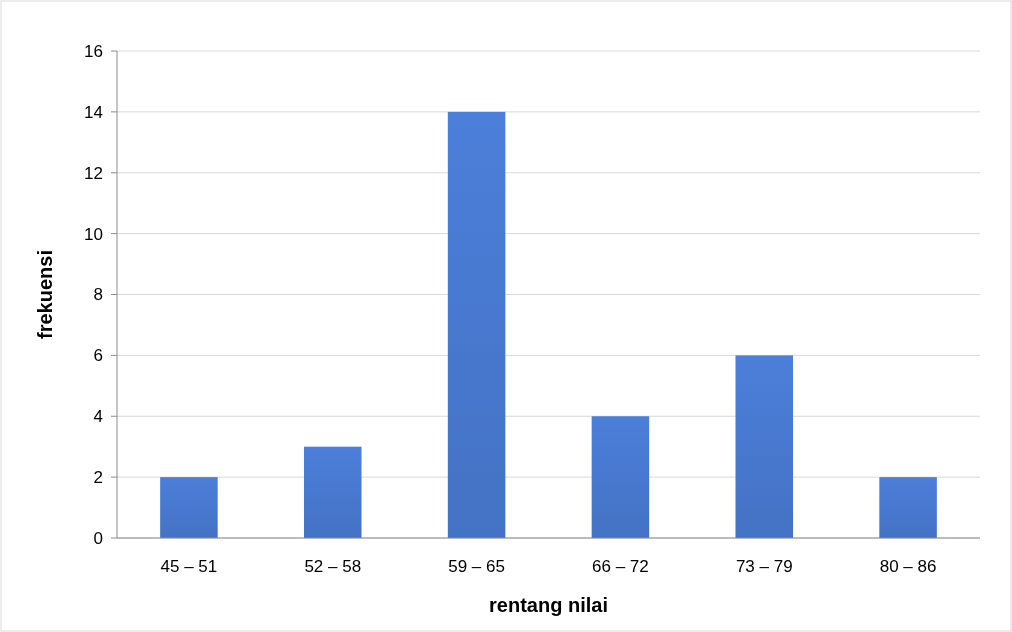 Image resolution: width=1012 pixels, height=632 pixels. I want to click on x-tick-label: 59 – 65, so click(476, 566).